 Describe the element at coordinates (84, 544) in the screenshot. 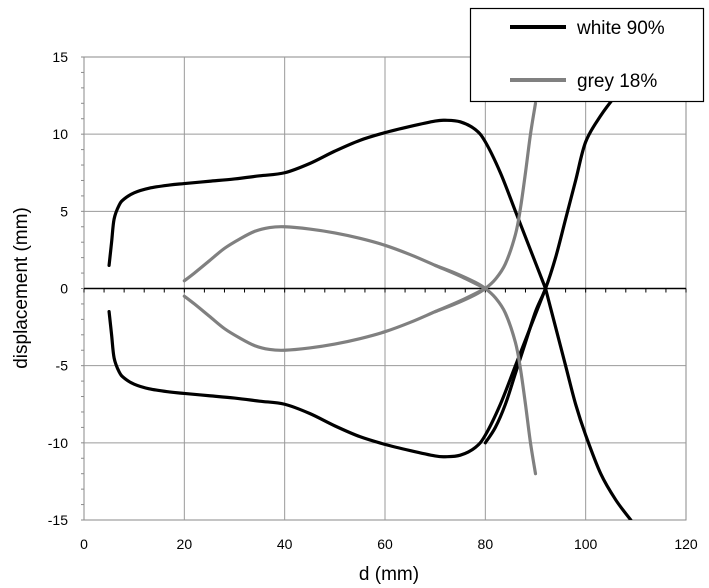

I see `x-tick-label: 0` at that location.